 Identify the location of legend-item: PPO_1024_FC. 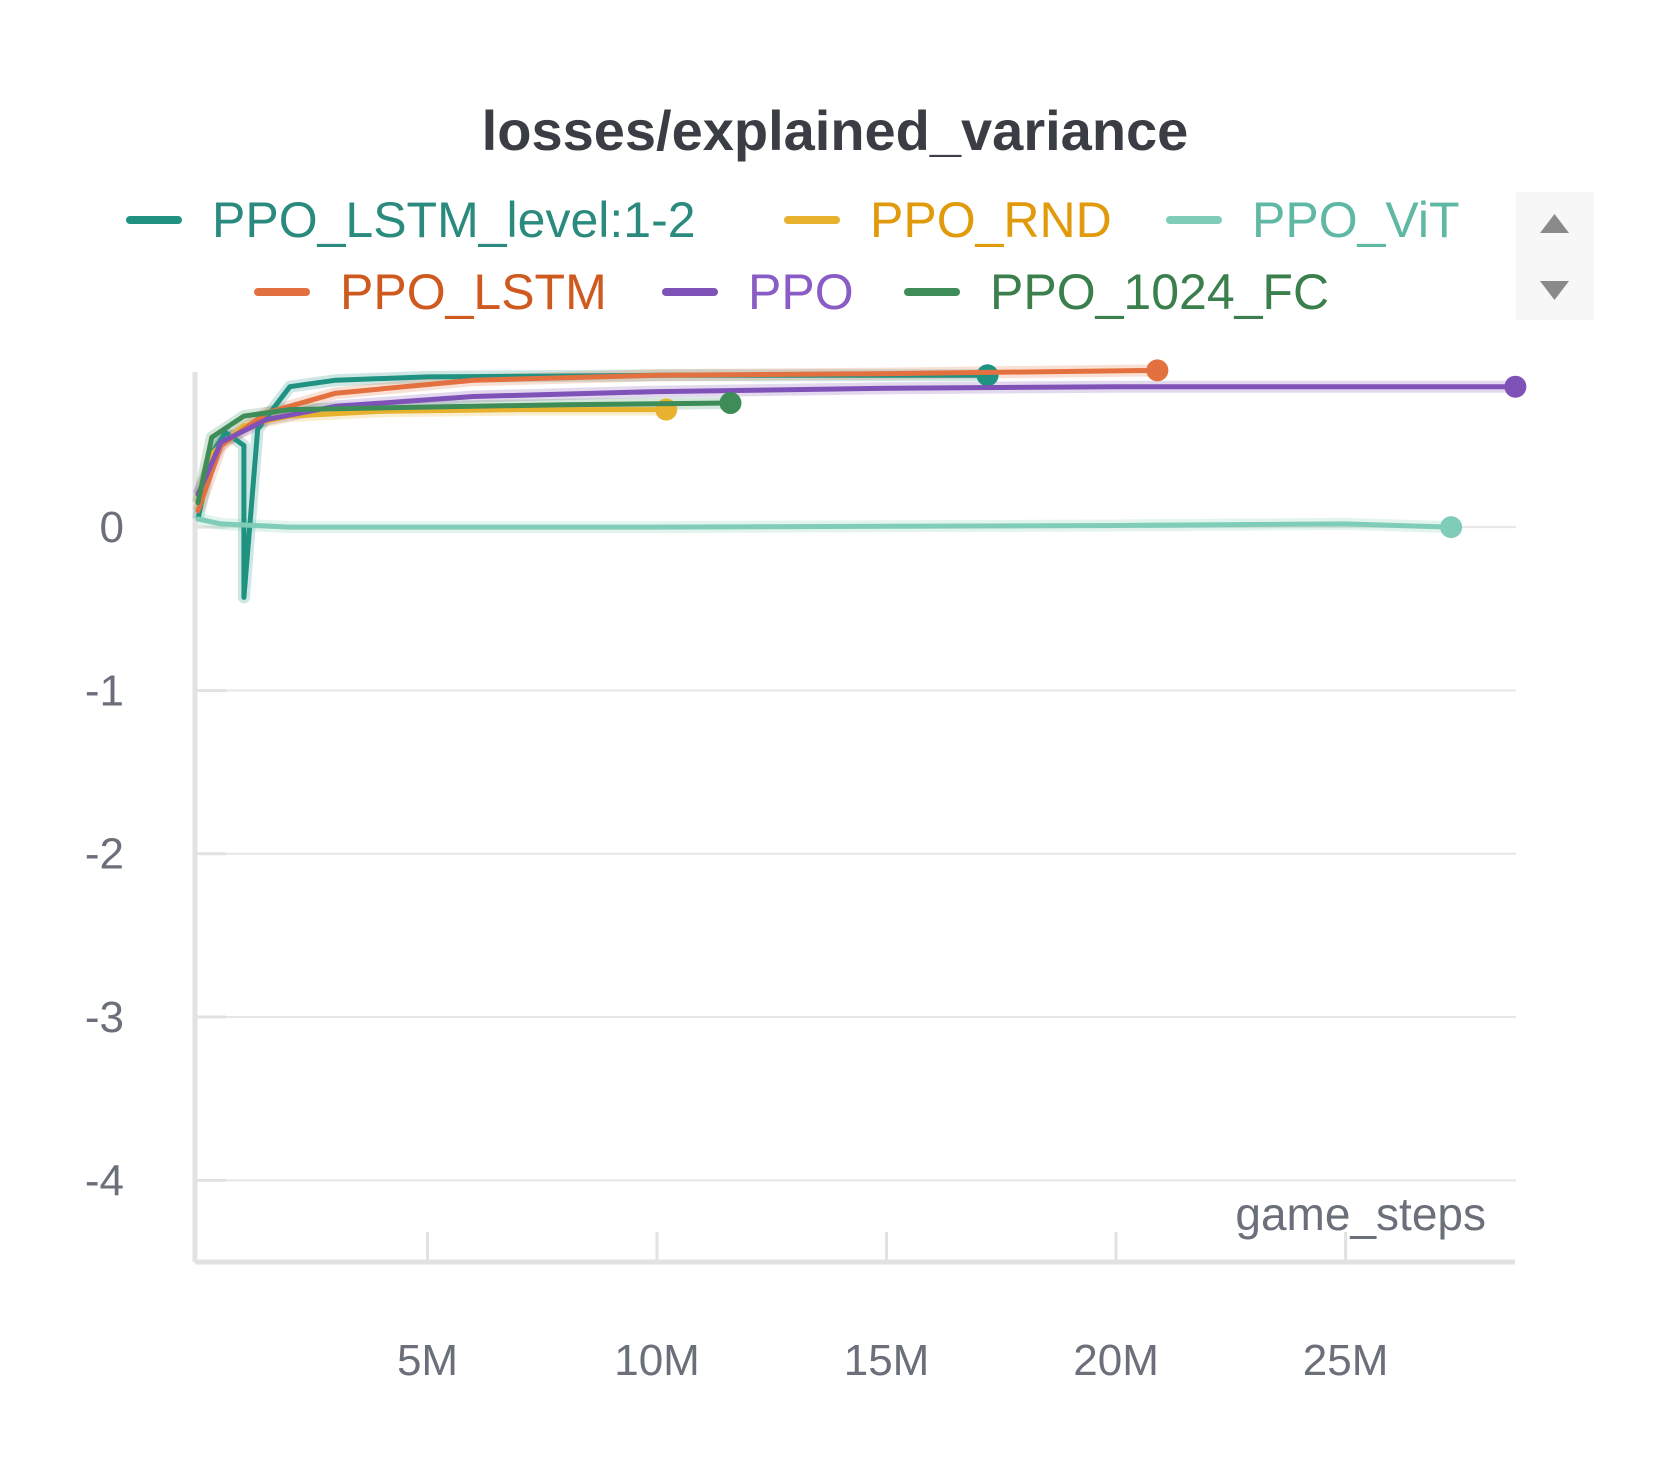
(1116, 292).